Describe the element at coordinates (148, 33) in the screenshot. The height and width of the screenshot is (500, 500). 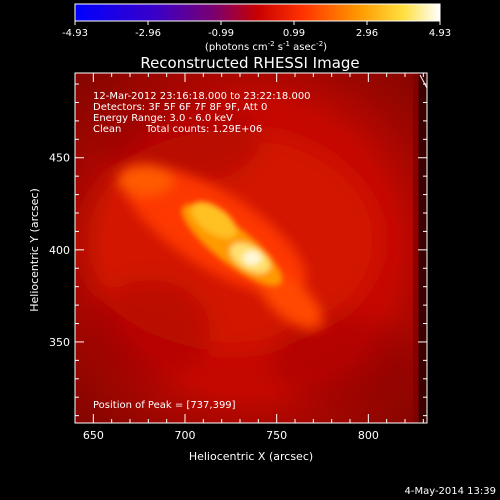
I see `colorbar-tick-label: -2.96` at that location.